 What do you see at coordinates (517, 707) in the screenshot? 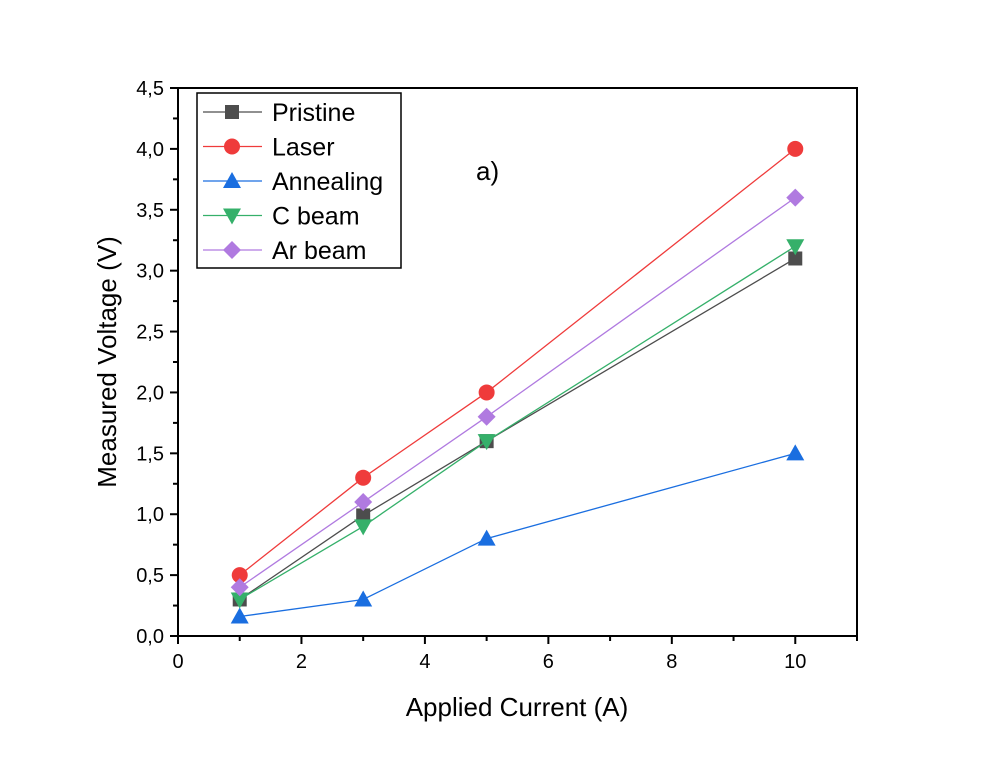
I see `x-axis-label: Applied Current (A)` at bounding box center [517, 707].